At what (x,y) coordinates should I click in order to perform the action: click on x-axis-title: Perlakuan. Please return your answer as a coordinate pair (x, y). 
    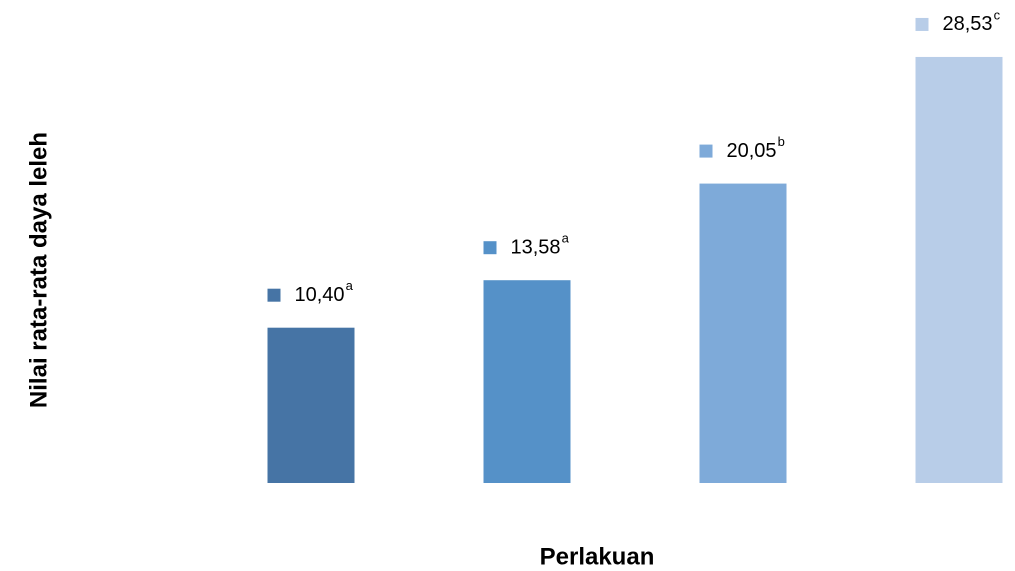
    Looking at the image, I should click on (597, 556).